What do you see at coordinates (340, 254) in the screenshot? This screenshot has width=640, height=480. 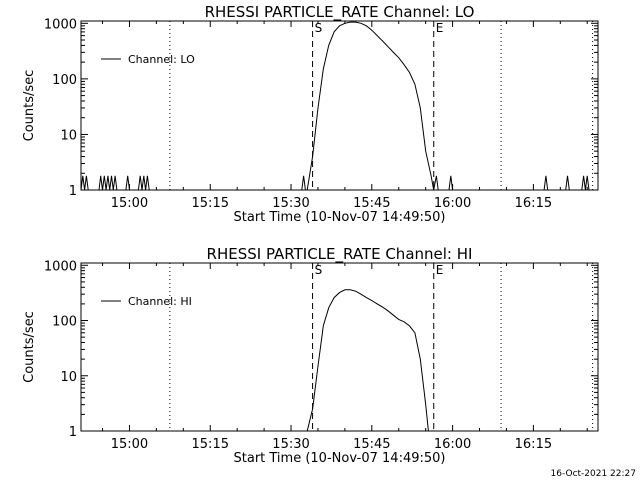 I see `chart-title: RHESSI PARTICLE_RATE Channel: HI` at bounding box center [340, 254].